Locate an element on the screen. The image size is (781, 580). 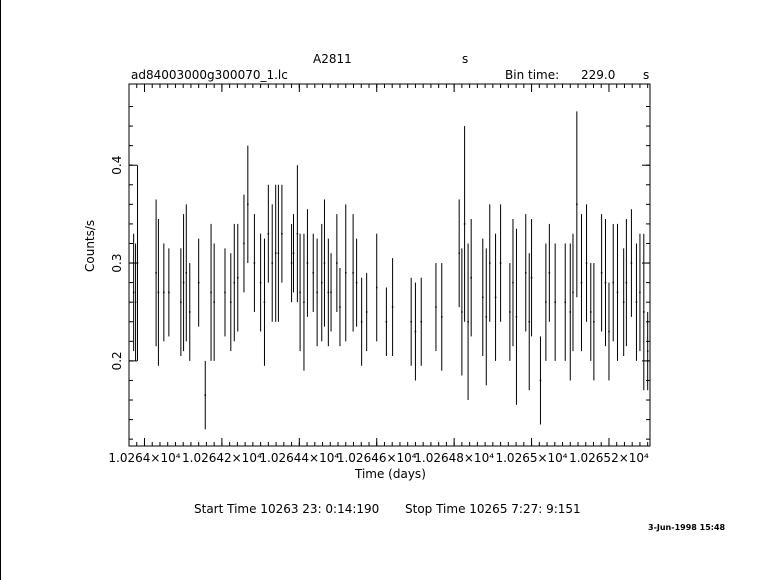
y-tick-label: 0.4 is located at coordinates (117, 165).